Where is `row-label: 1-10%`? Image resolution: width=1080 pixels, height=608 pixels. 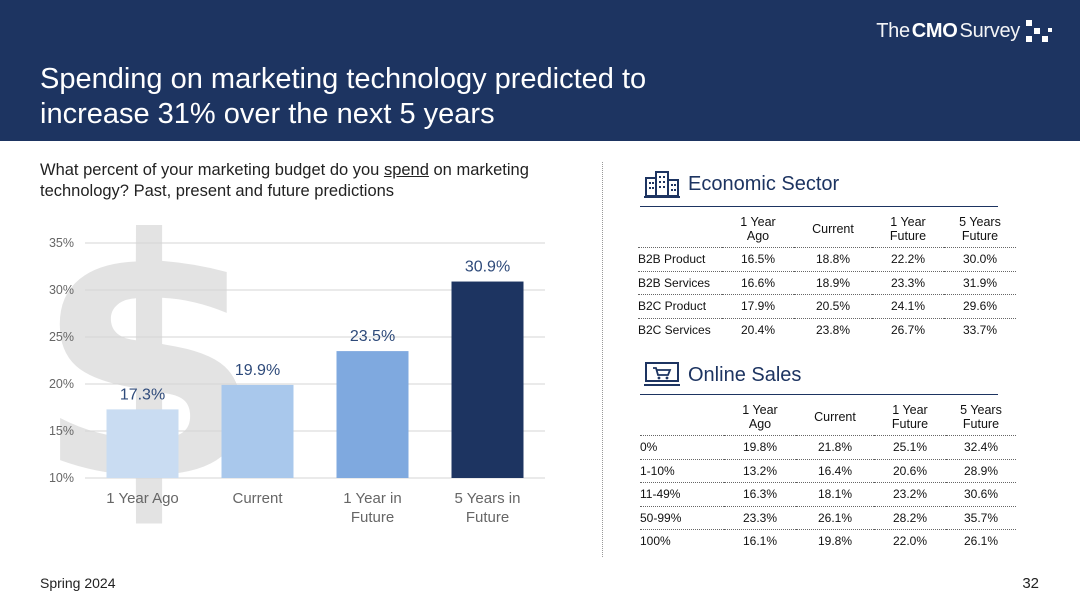
row-label: 1-10% is located at coordinates (682, 471).